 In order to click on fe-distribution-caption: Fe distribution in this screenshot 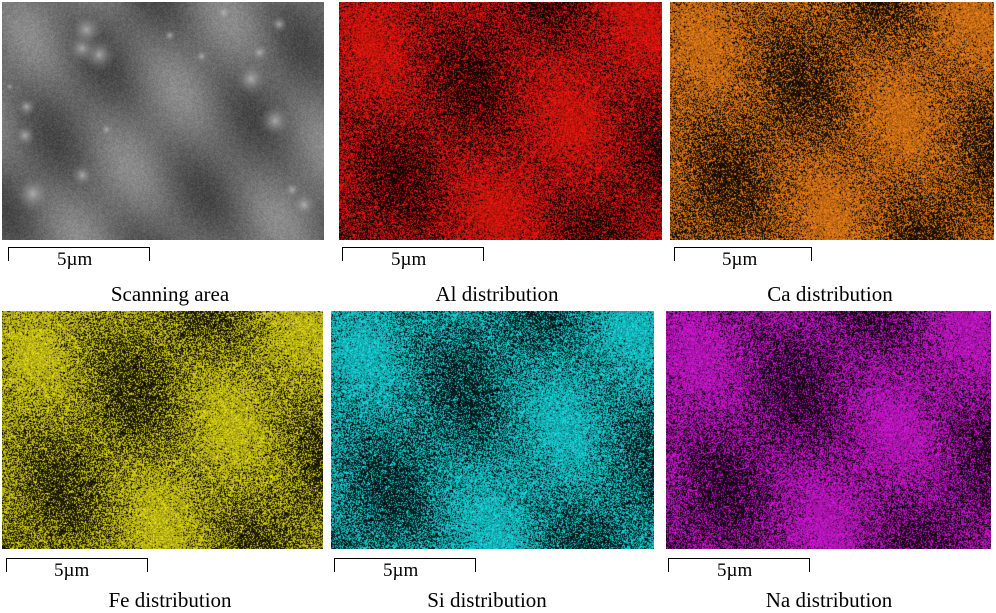, I will do `click(170, 600)`.